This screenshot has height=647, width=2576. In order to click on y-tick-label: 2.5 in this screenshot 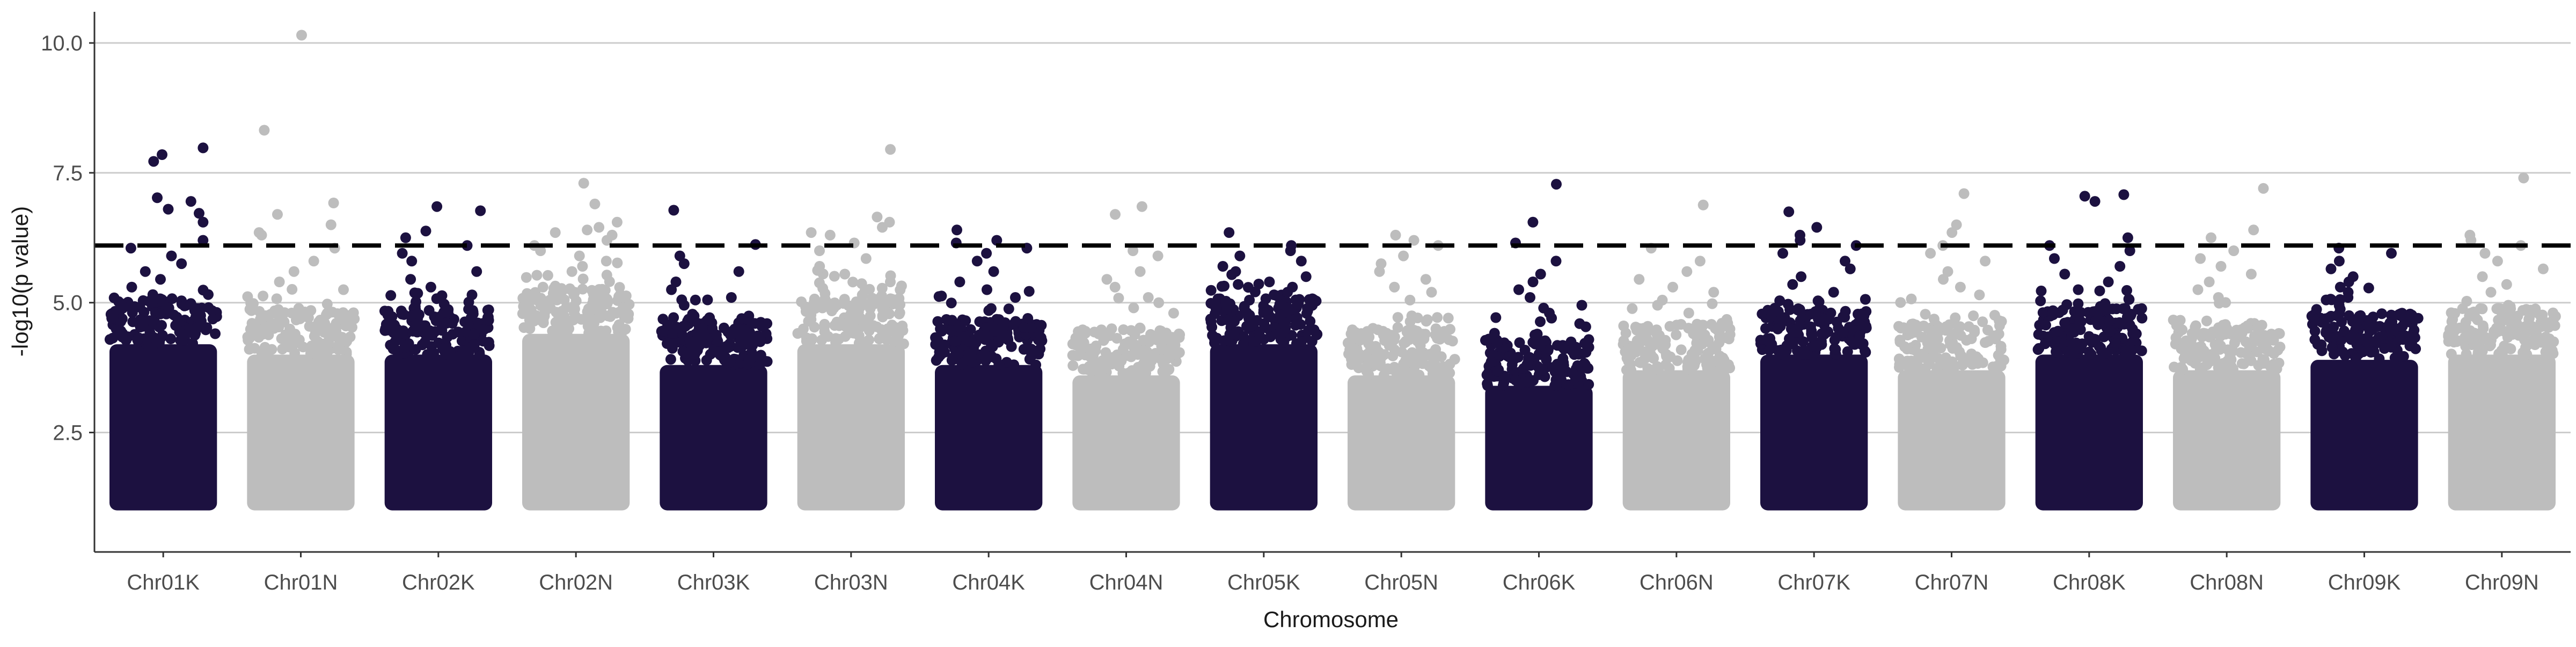, I will do `click(68, 433)`.